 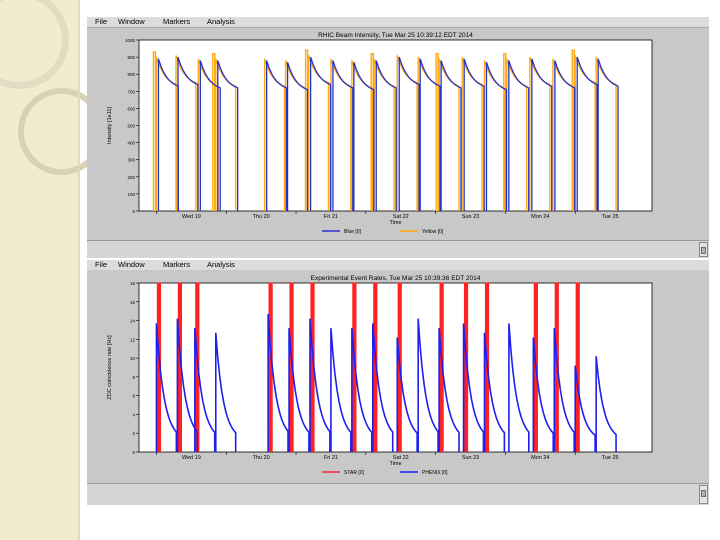 What do you see at coordinates (131, 74) in the screenshot?
I see `y-tick-label: 800` at bounding box center [131, 74].